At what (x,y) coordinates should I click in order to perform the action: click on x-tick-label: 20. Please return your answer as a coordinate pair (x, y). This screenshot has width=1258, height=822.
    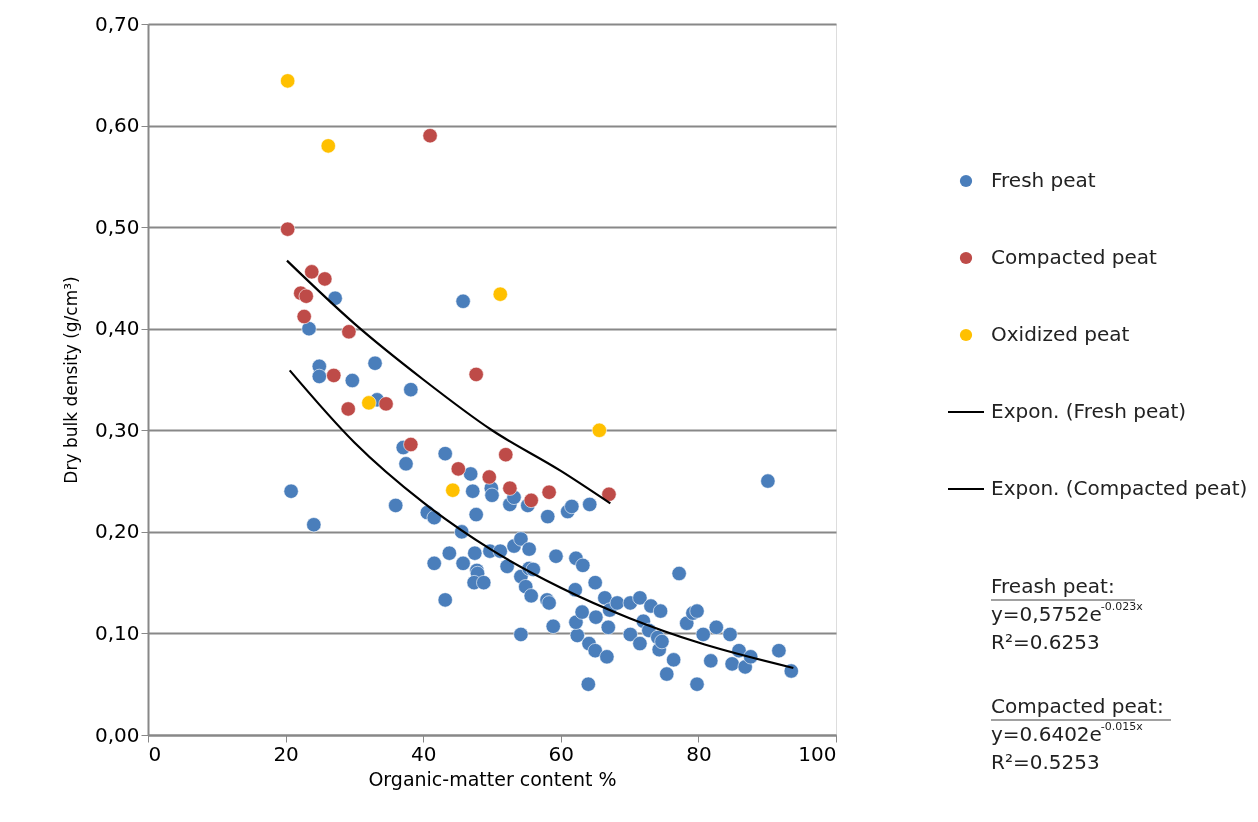
    Looking at the image, I should click on (286, 753).